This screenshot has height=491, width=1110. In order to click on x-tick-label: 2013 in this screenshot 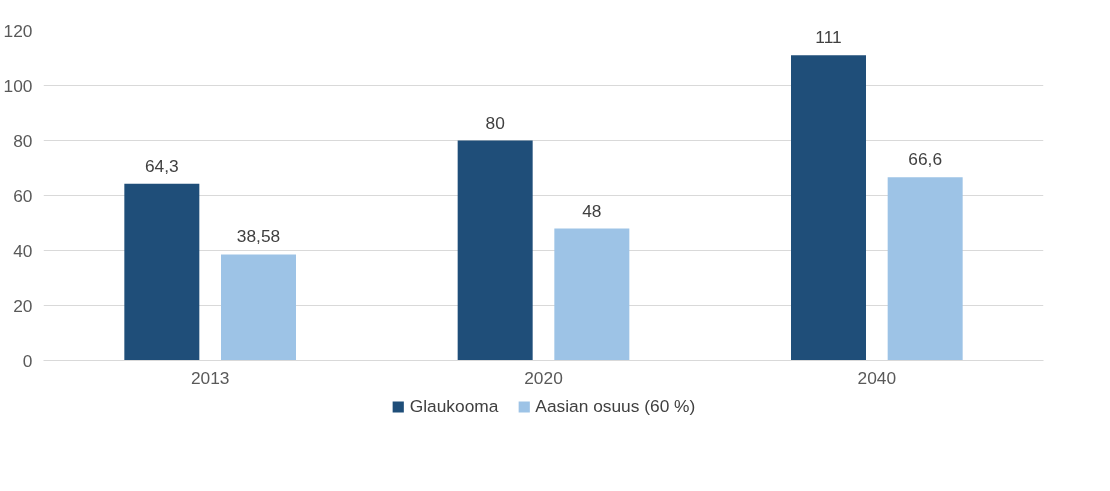, I will do `click(210, 377)`.